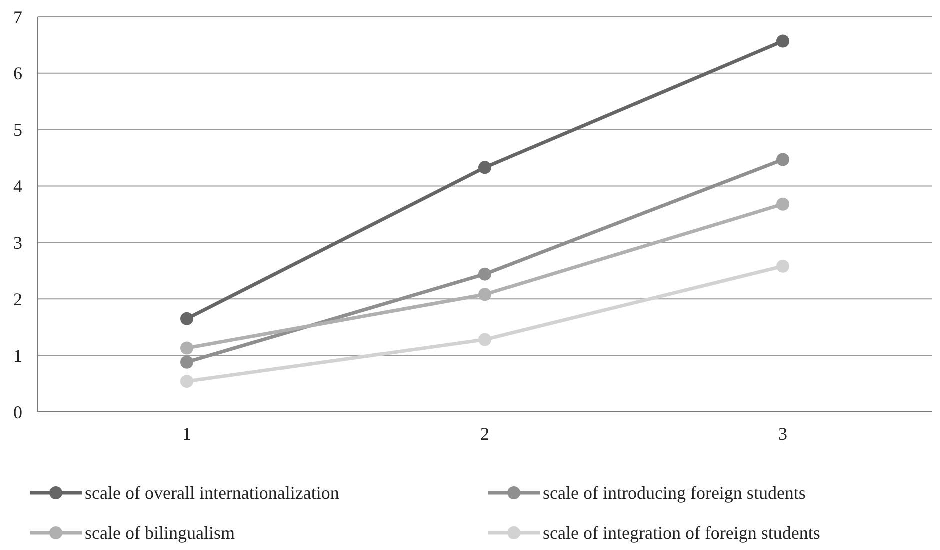 This screenshot has width=940, height=550. What do you see at coordinates (18, 186) in the screenshot?
I see `y-tick-label: 4` at bounding box center [18, 186].